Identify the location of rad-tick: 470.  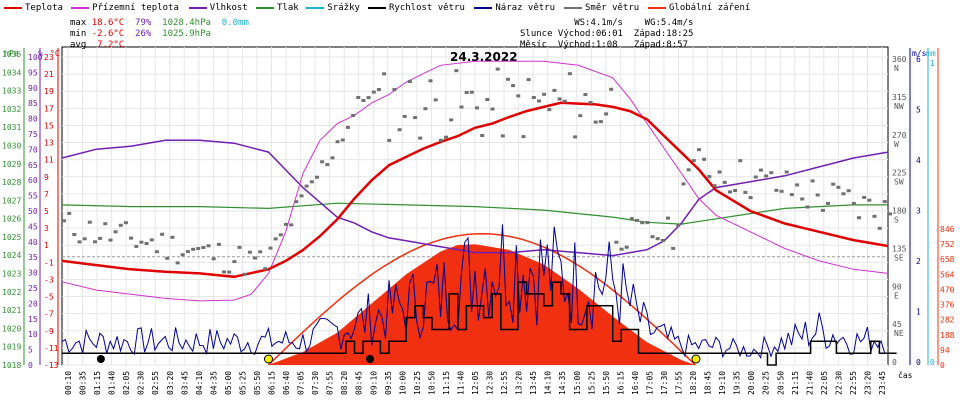
(947, 289).